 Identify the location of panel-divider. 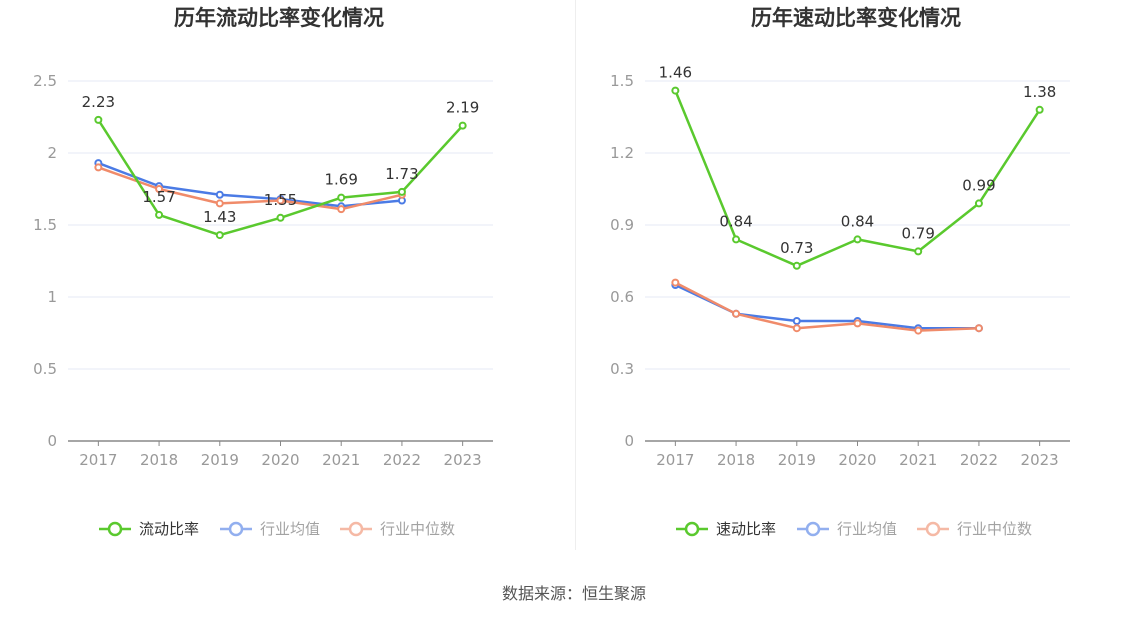
(575, 275).